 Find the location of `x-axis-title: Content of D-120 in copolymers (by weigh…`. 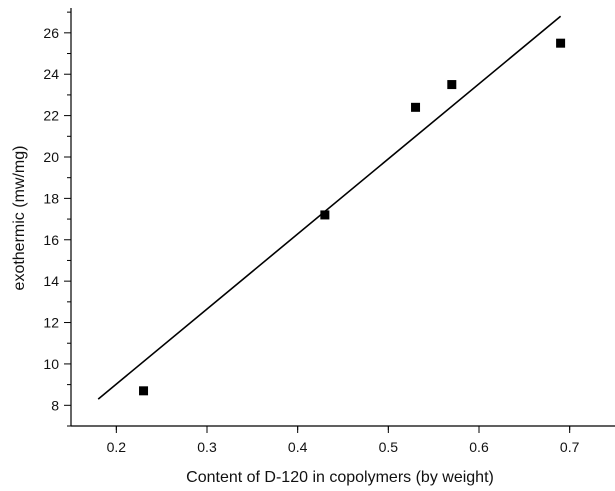

x-axis-title: Content of D-120 in copolymers (by weigh… is located at coordinates (340, 477).